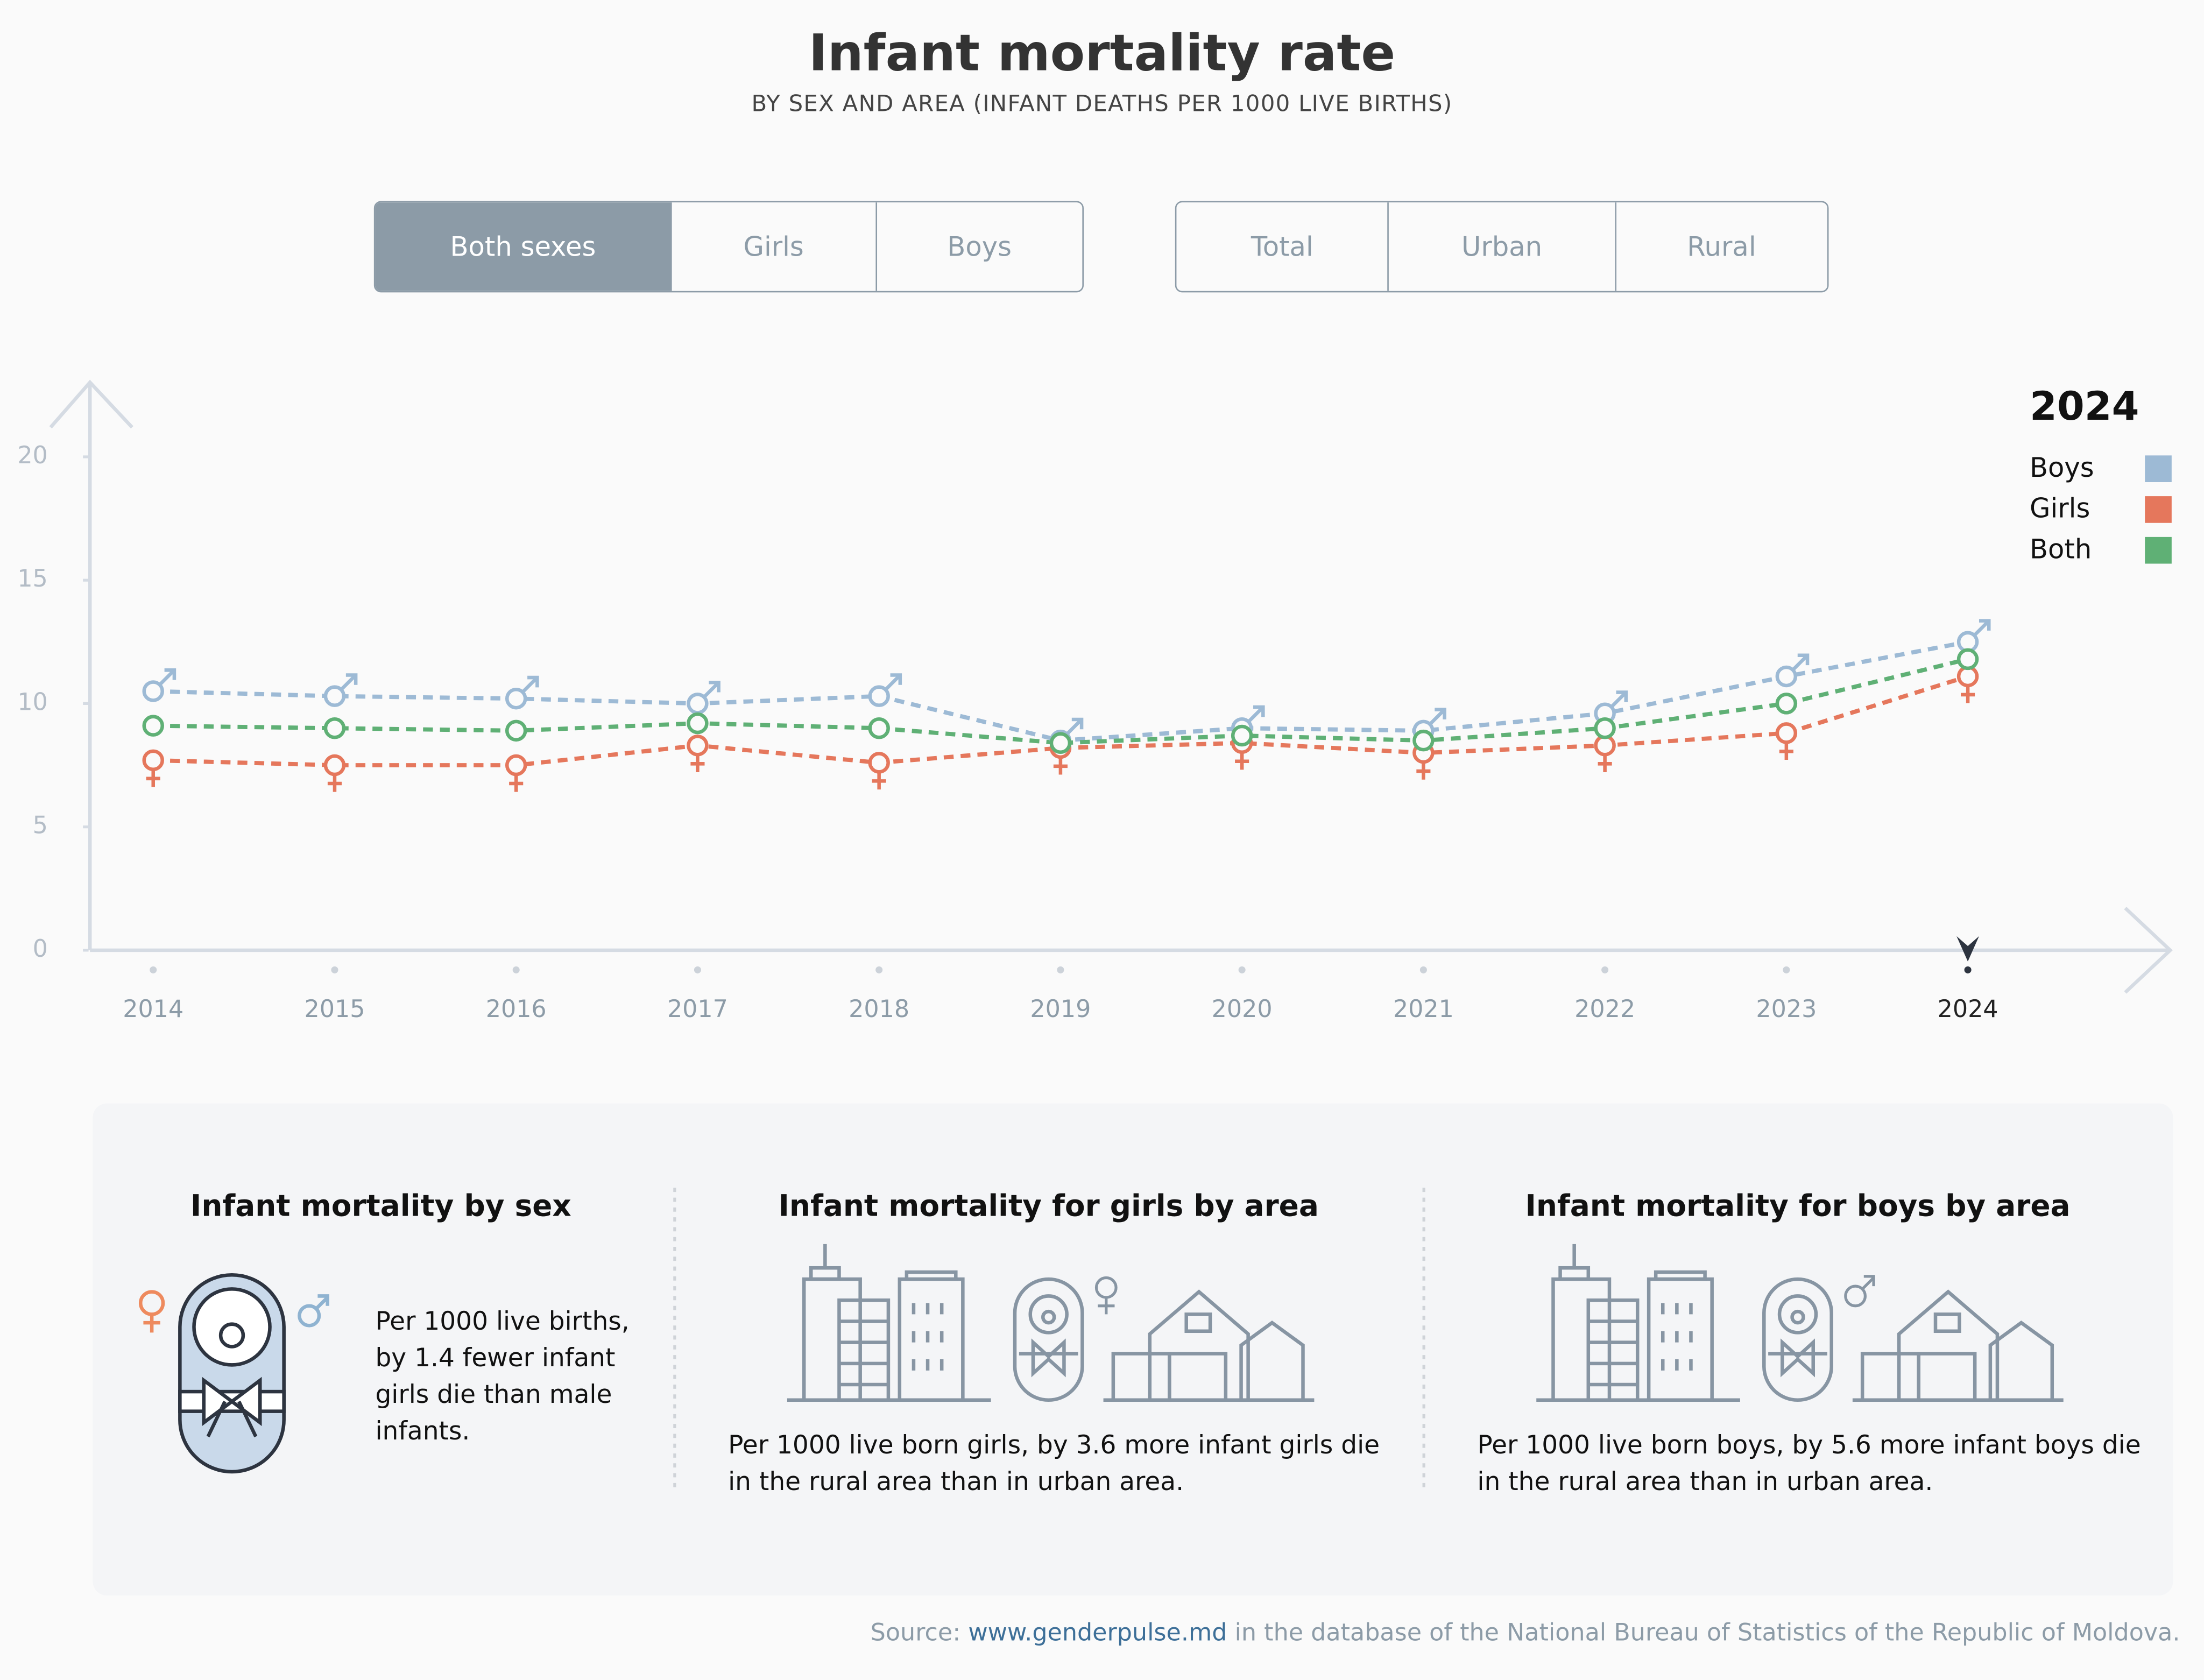 This screenshot has height=1680, width=2204. I want to click on x-tick-label: 2016, so click(516, 1009).